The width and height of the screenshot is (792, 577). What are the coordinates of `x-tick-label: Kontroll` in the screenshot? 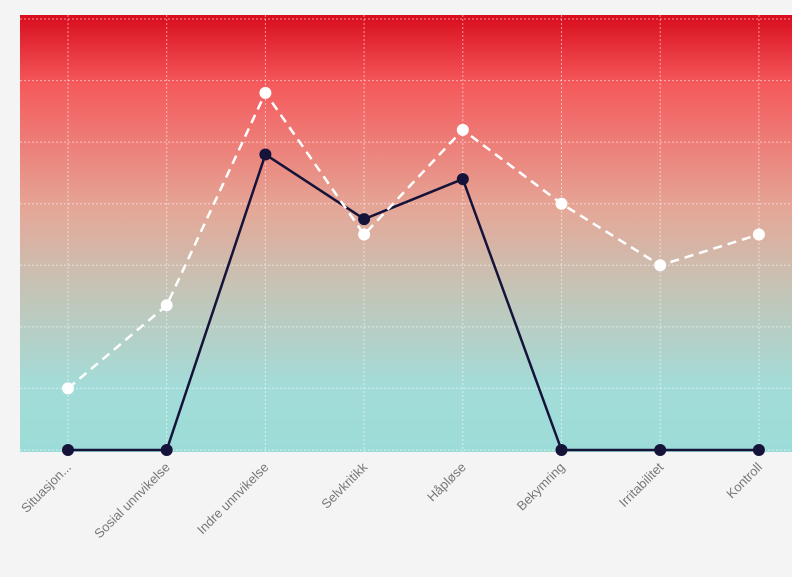 It's located at (744, 480).